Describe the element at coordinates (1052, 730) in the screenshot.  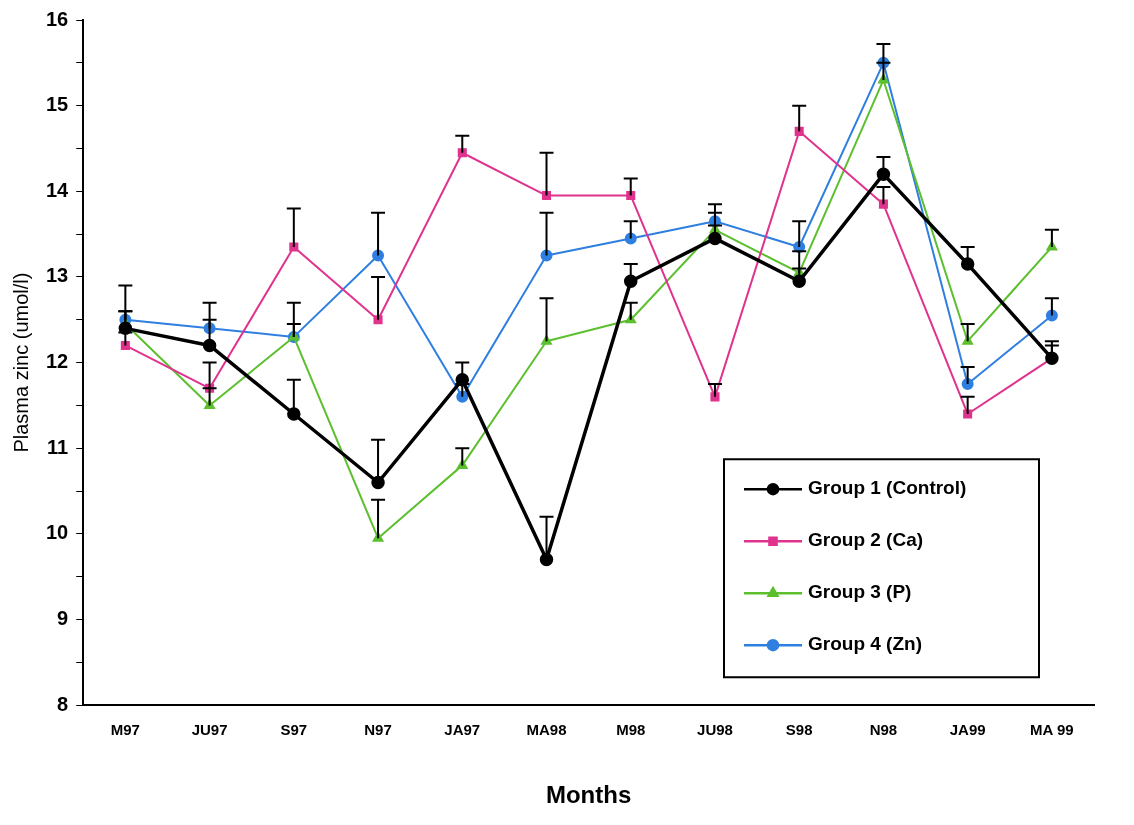
I see `x-tick-label: MA 99` at that location.